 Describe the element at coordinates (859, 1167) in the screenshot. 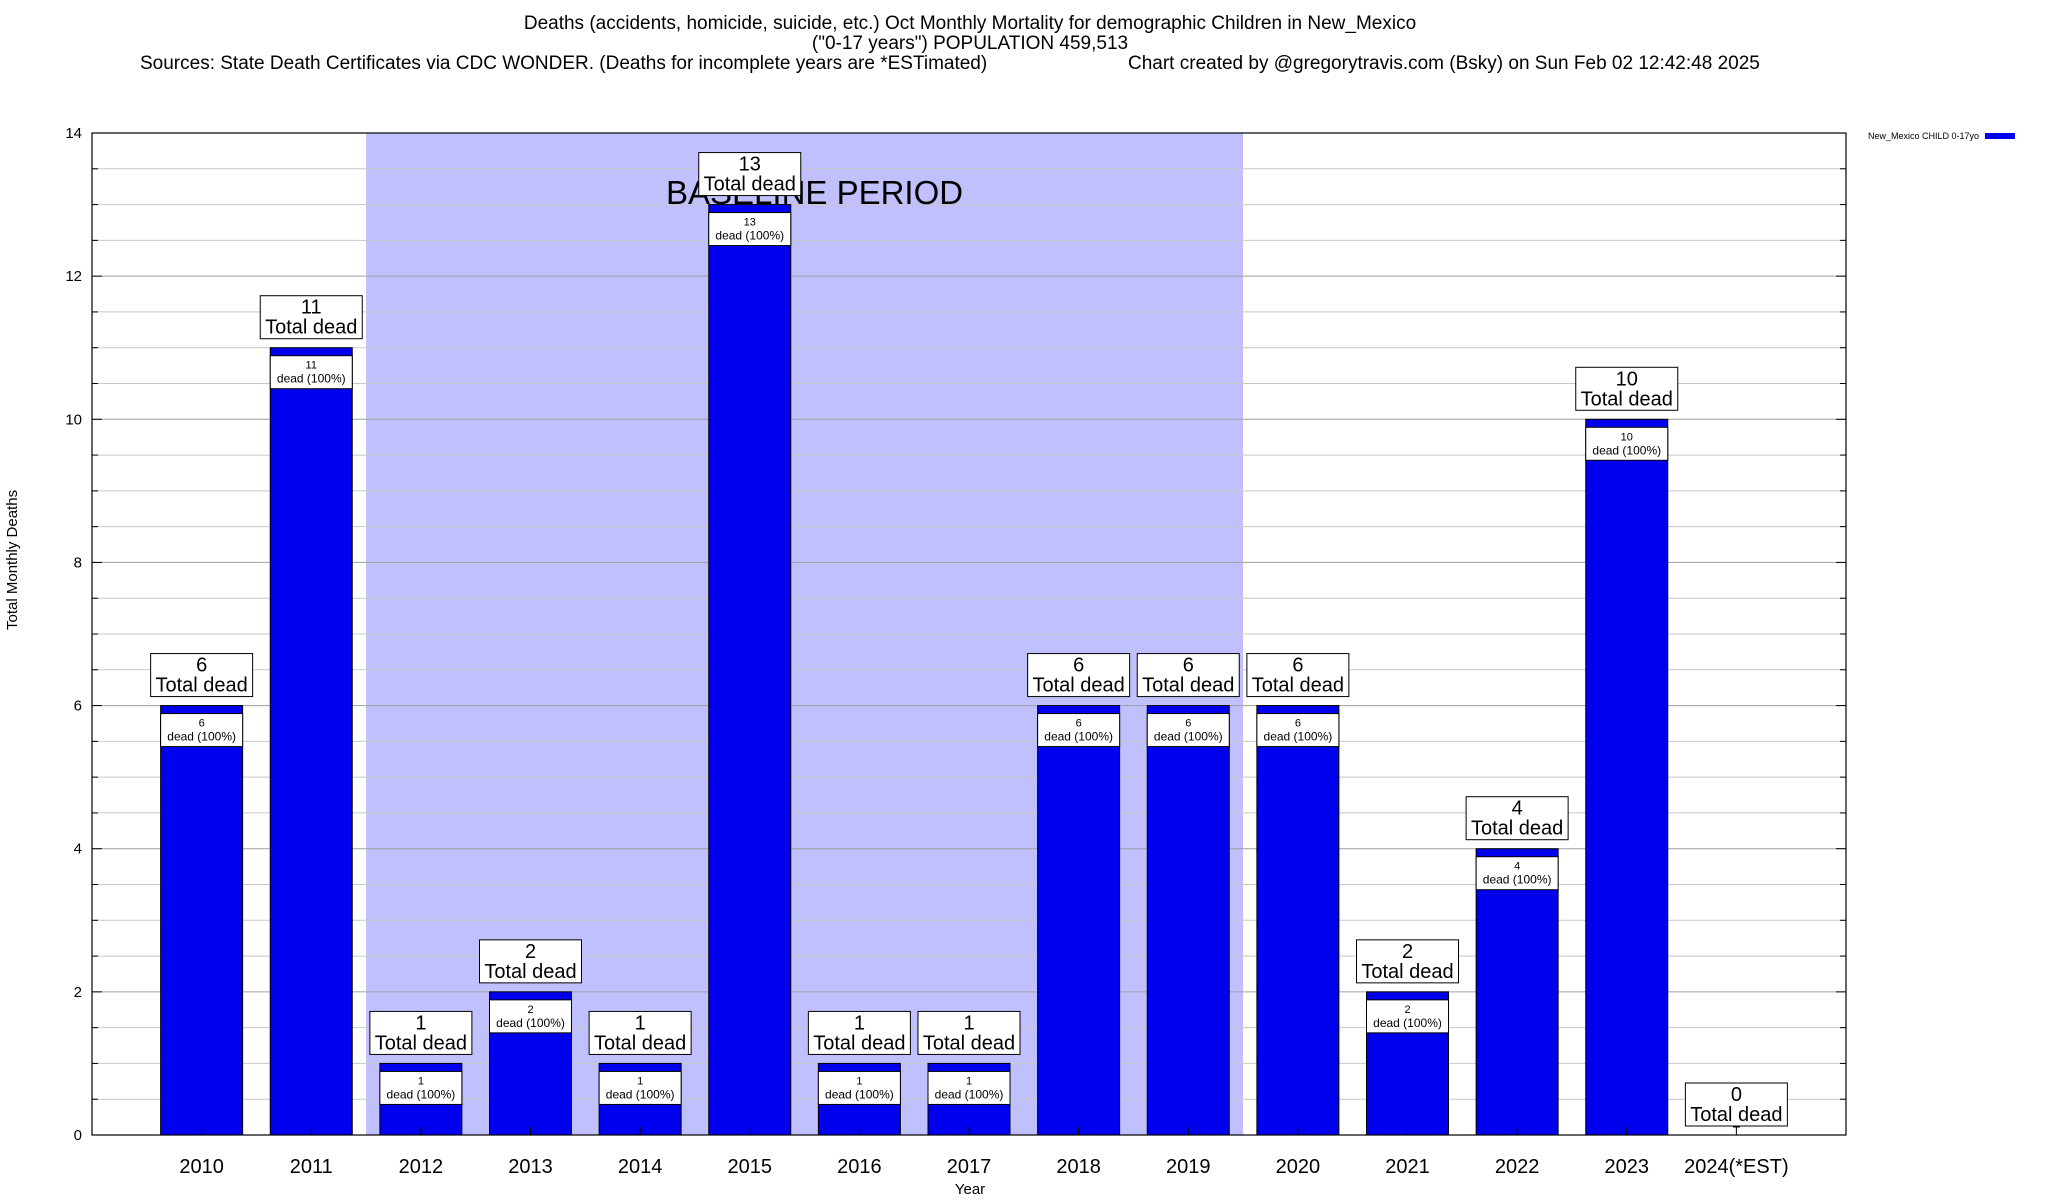

I see `x-tick-label: 2016` at that location.